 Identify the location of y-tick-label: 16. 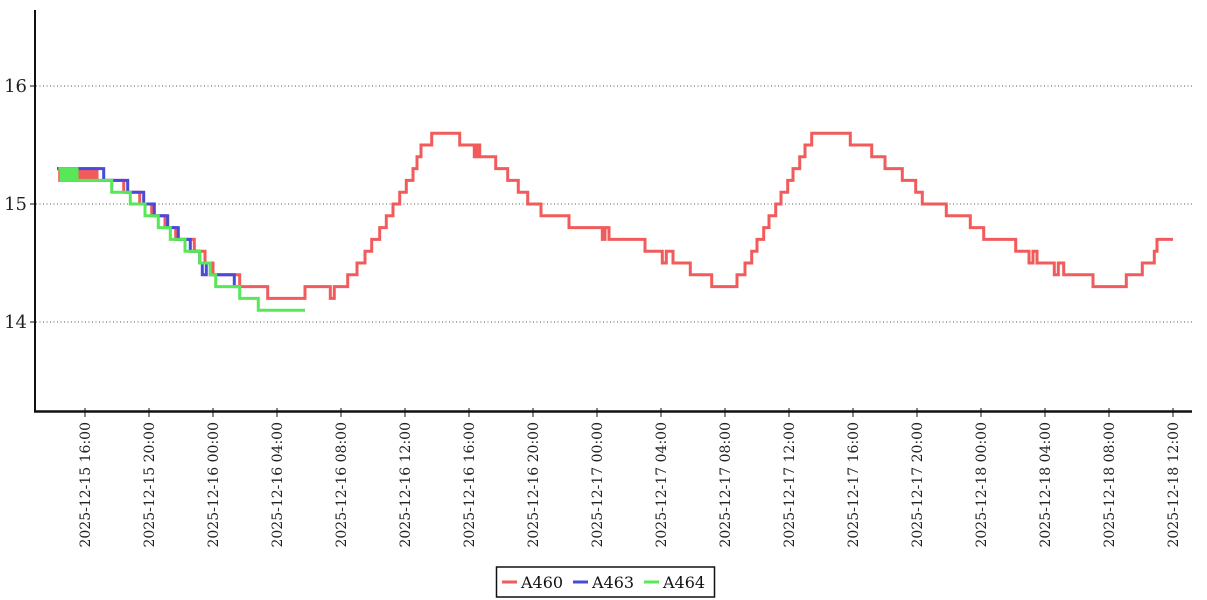
(15, 86).